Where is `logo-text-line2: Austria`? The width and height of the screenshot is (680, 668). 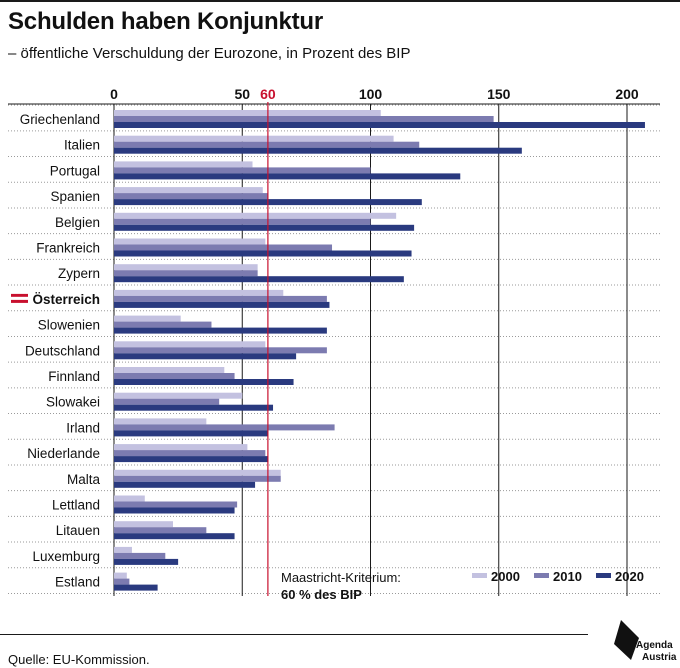 logo-text-line2: Austria is located at coordinates (659, 657).